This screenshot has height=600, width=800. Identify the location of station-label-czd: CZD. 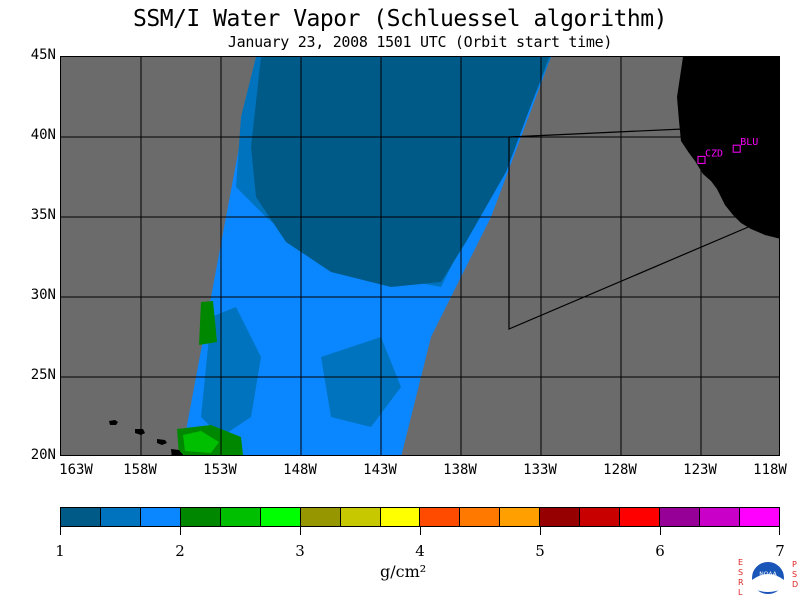
(714, 153).